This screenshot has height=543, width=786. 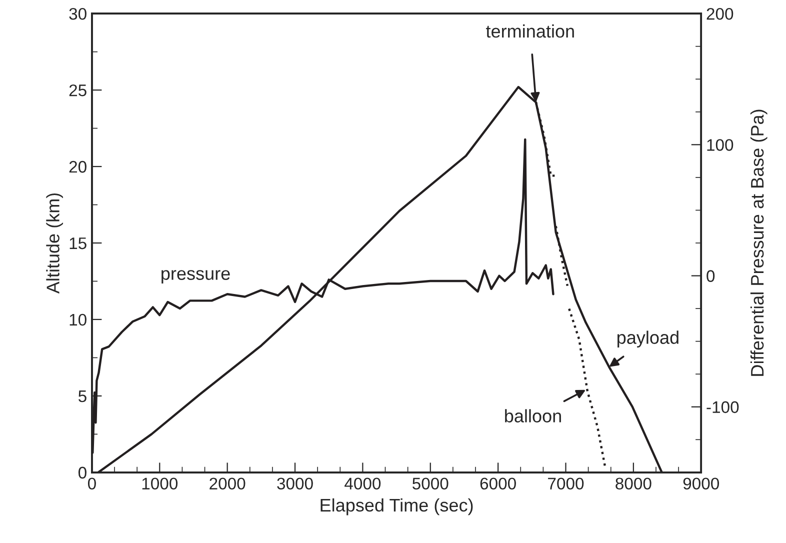 What do you see at coordinates (634, 484) in the screenshot?
I see `x-tick-label: 8000` at bounding box center [634, 484].